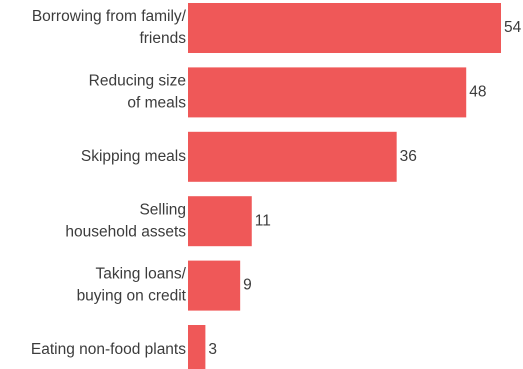  Describe the element at coordinates (220, 221) in the screenshot. I see `bar-selling-household-assets` at that location.